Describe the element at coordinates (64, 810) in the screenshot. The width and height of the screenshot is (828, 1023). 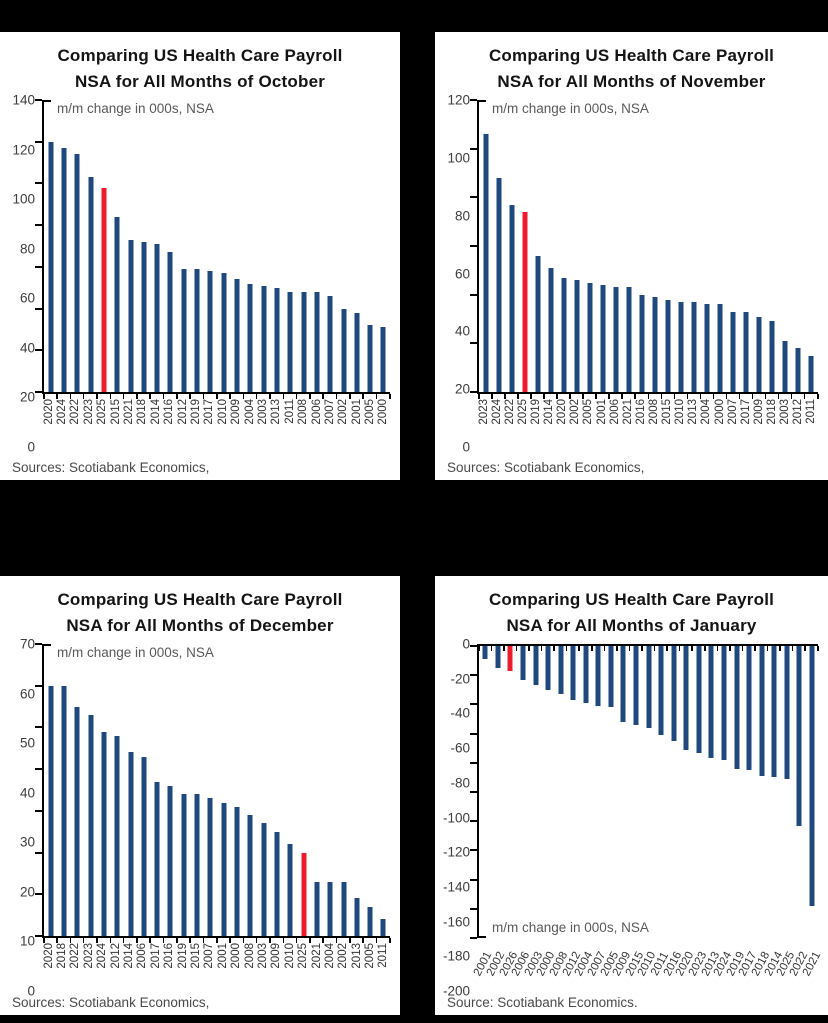
I see `bar-2018` at that location.